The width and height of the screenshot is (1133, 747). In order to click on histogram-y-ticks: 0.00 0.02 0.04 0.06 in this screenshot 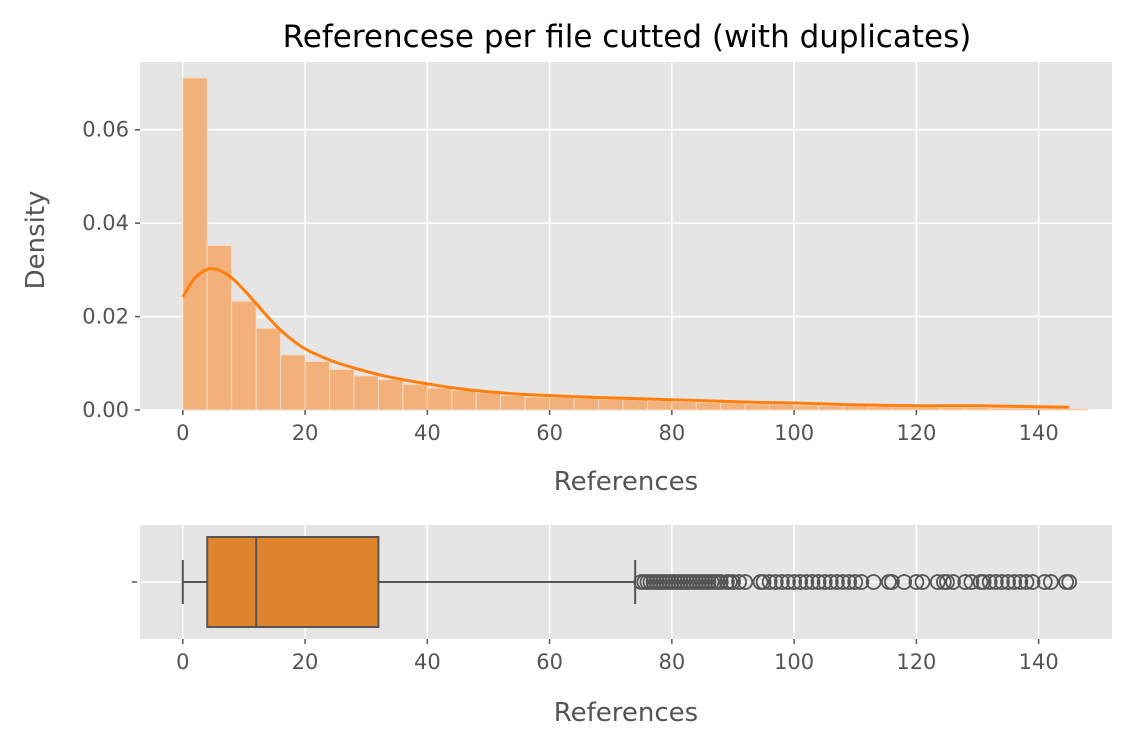, I will do `click(111, 270)`.